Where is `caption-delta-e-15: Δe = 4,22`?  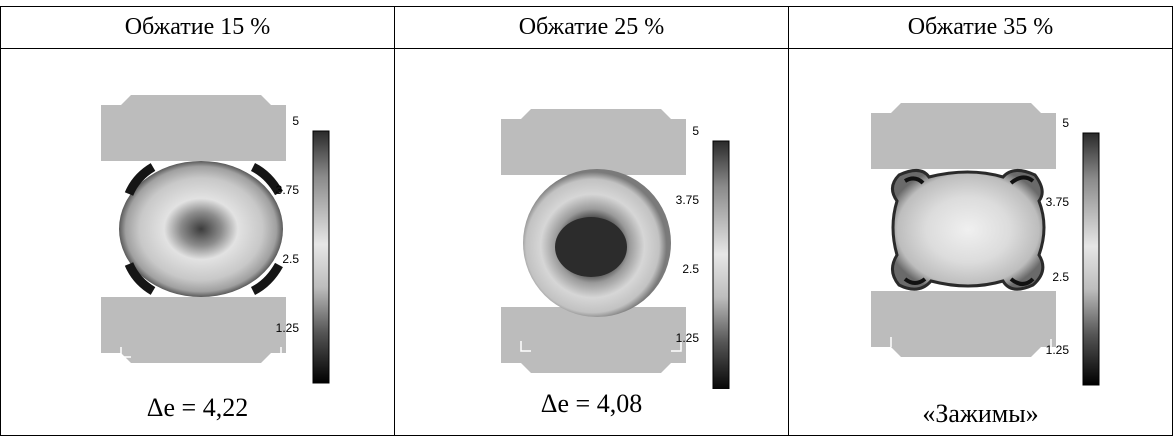 caption-delta-e-15: Δe = 4,22 is located at coordinates (197, 407).